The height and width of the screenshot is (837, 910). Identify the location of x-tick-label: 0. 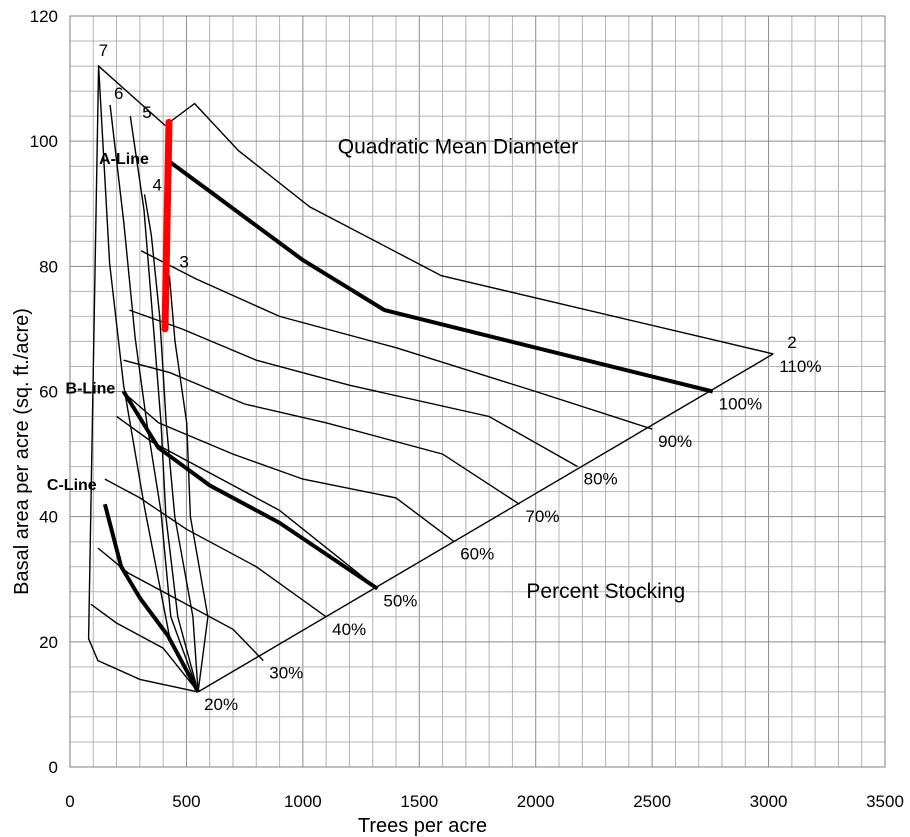
(69, 801).